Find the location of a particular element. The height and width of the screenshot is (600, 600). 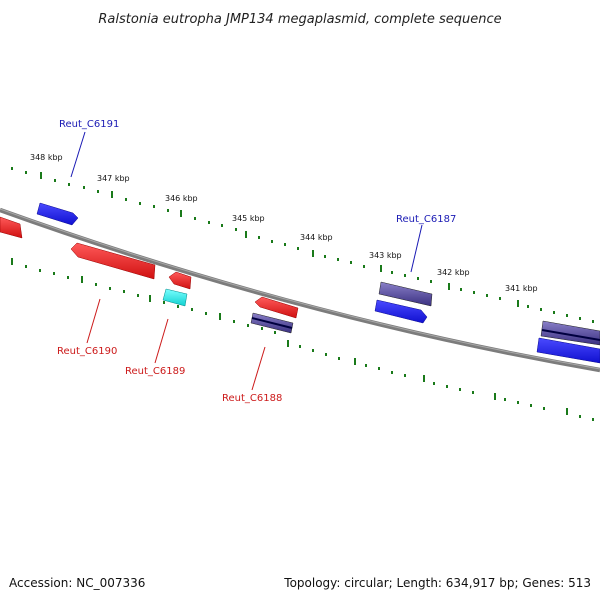

leader-reut-c6188 is located at coordinates (258, 368).